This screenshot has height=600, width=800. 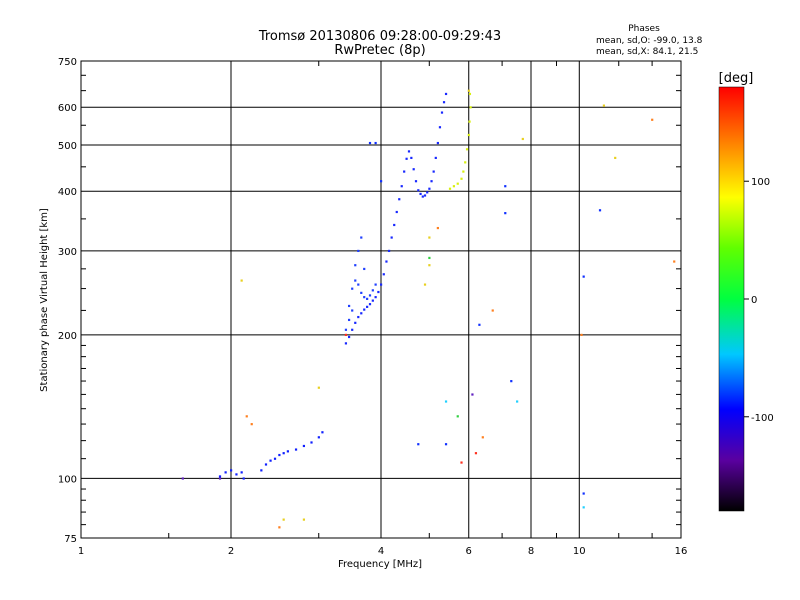 What do you see at coordinates (579, 551) in the screenshot?
I see `x-tick-label: 10` at bounding box center [579, 551].